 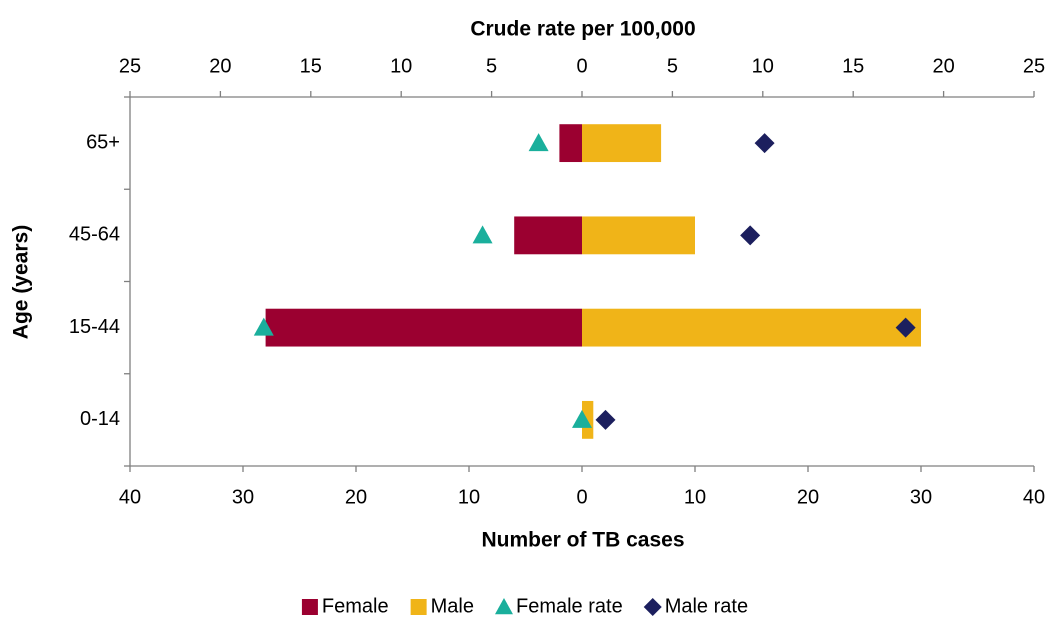 What do you see at coordinates (581, 497) in the screenshot?
I see `x-tick-label: 0` at bounding box center [581, 497].